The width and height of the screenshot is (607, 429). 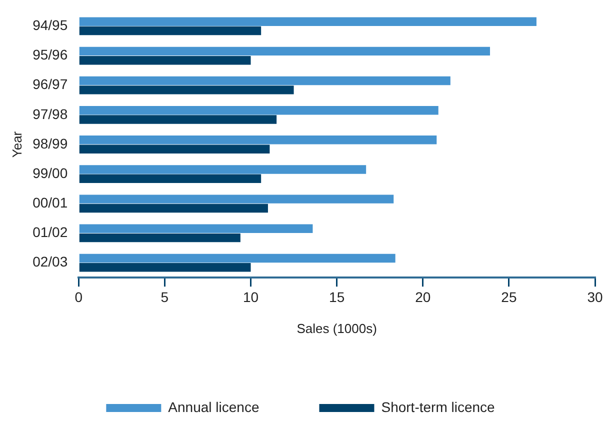 What do you see at coordinates (50, 84) in the screenshot?
I see `y-tick-label: 96/97` at bounding box center [50, 84].